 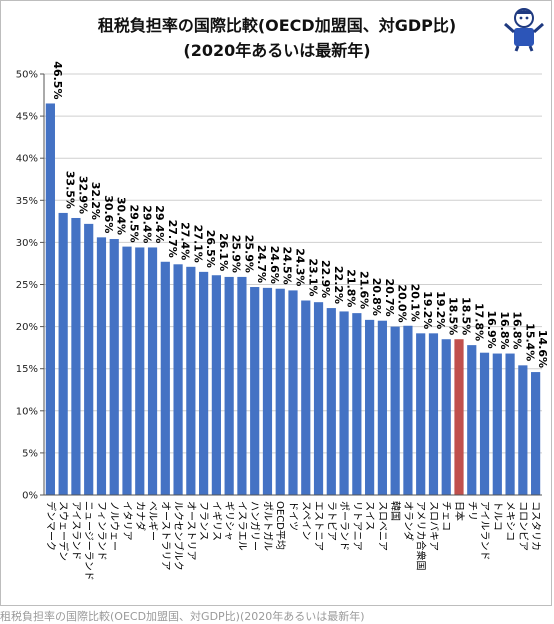 What do you see at coordinates (127, 521) in the screenshot?
I see `category-label: イタリア` at bounding box center [127, 521].